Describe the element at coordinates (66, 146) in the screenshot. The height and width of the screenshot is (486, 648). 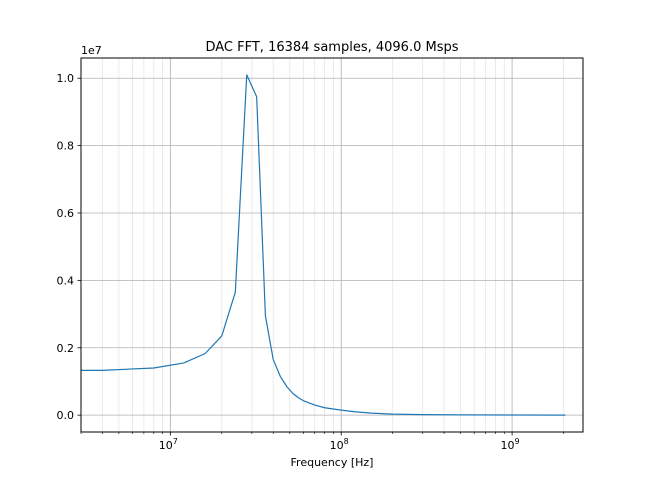
I see `y-tick-label: 0.8` at that location.